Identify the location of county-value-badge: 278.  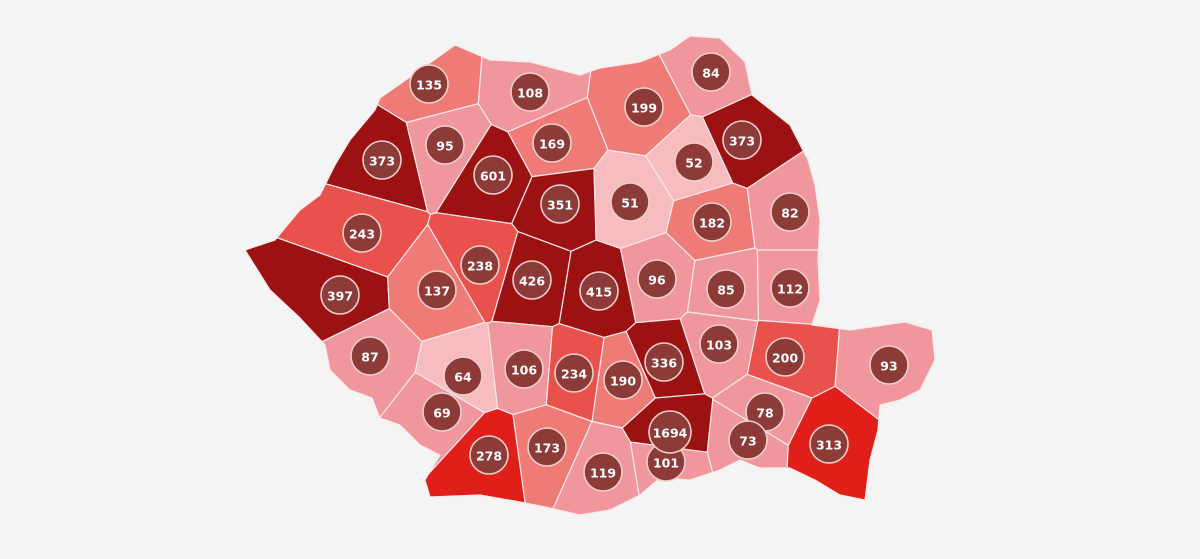
(489, 455).